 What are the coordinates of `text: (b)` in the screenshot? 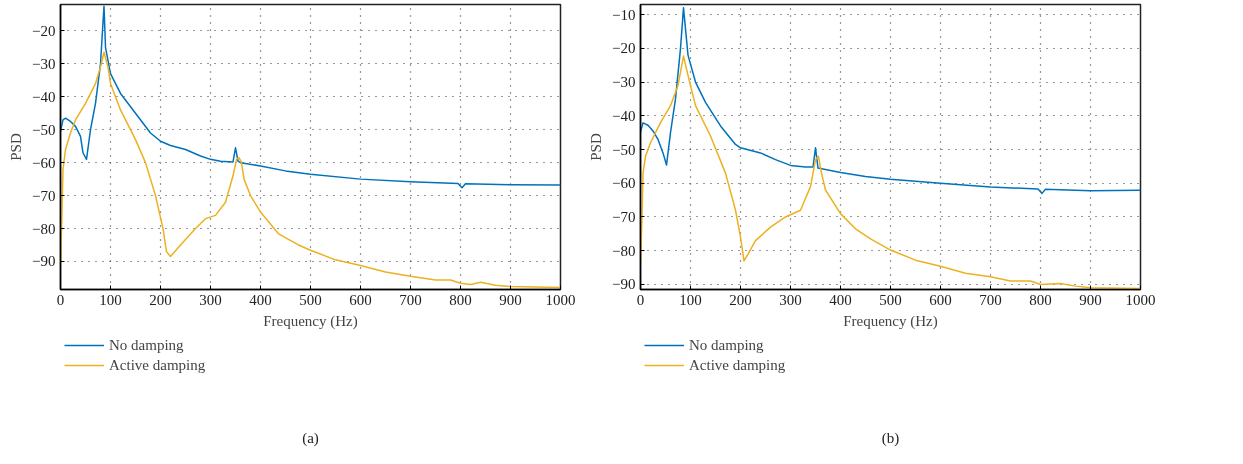 It's located at (890, 438).